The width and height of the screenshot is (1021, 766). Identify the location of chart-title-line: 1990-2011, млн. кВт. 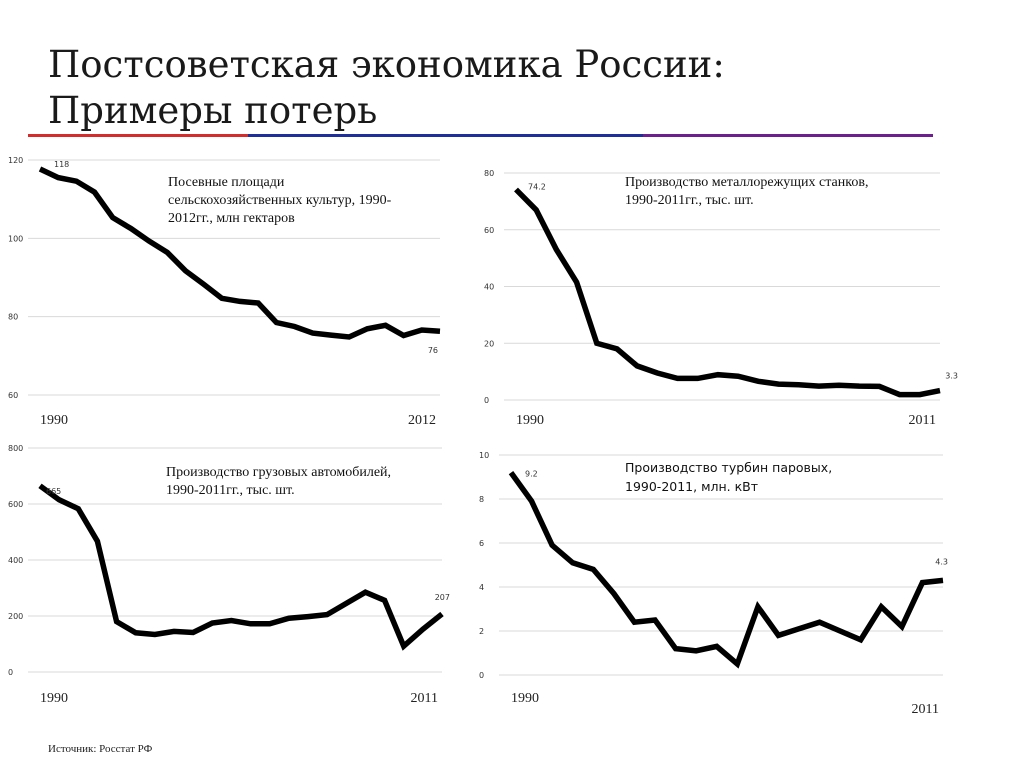
(691, 486).